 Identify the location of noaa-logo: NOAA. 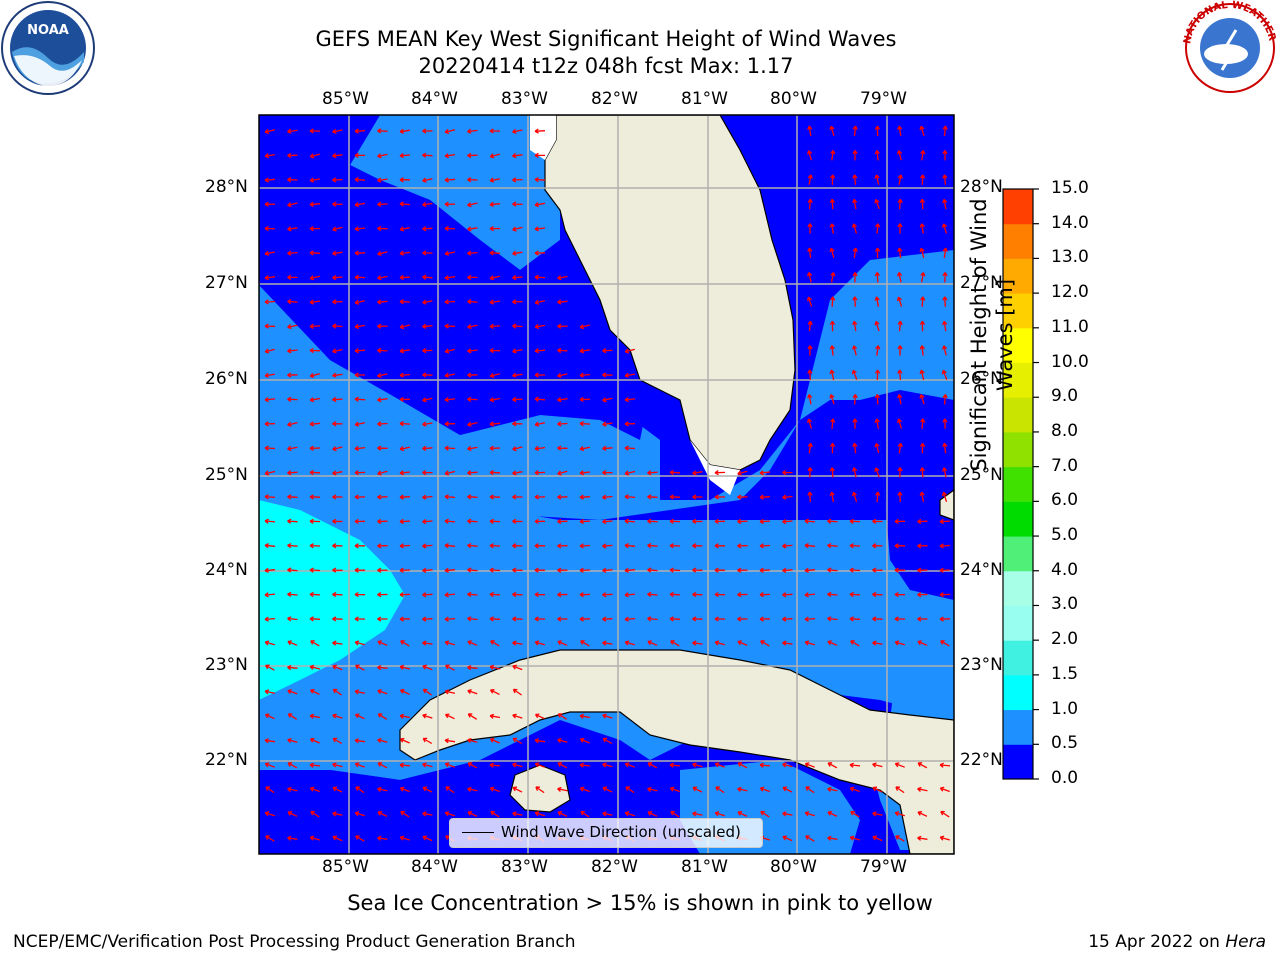
(48, 48).